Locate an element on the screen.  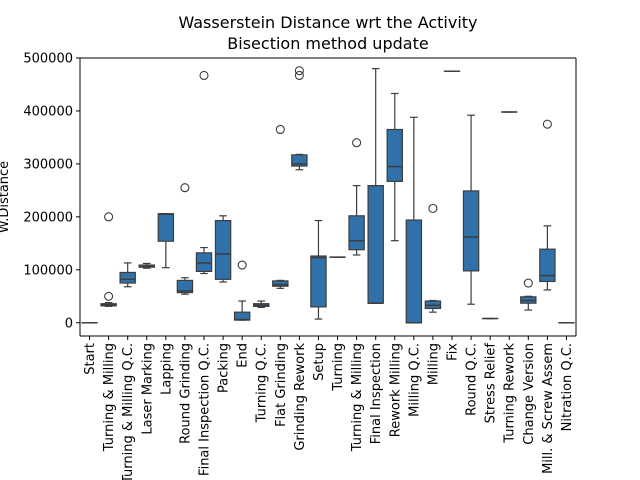
x-tick-label: Laser Marking is located at coordinates (147, 389).